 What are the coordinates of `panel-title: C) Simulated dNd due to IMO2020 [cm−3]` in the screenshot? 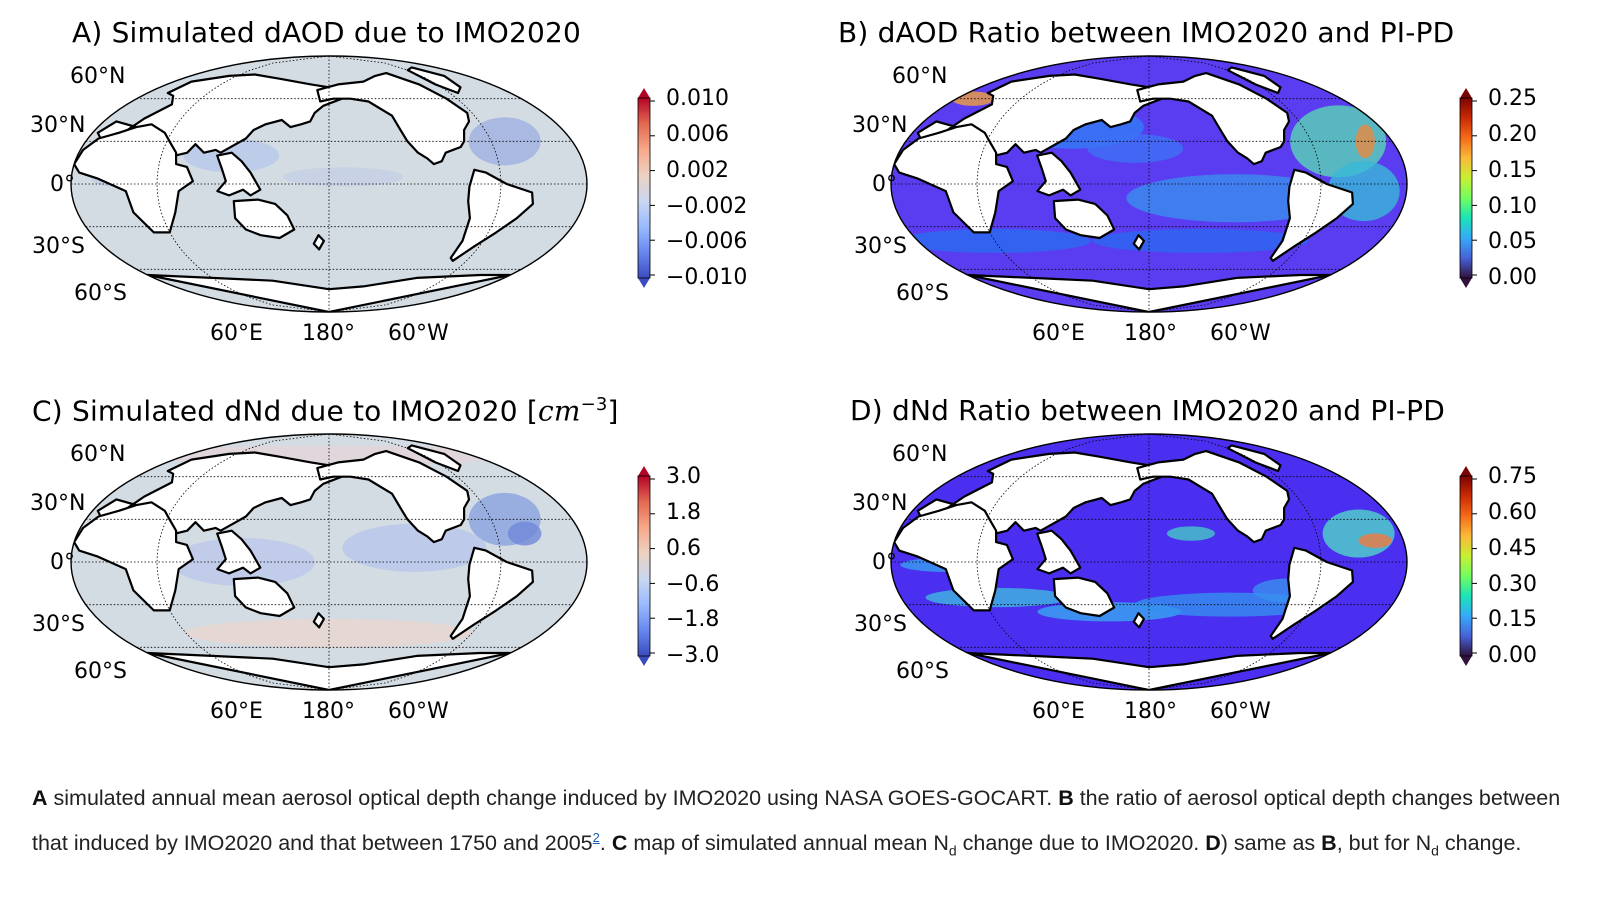 It's located at (325, 410).